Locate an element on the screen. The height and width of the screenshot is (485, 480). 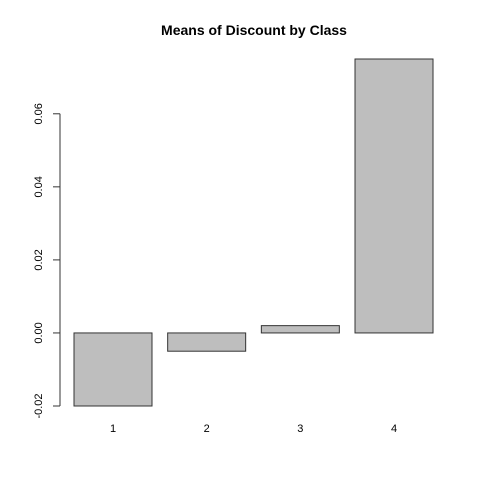
x-tick-label: 2 is located at coordinates (207, 429).